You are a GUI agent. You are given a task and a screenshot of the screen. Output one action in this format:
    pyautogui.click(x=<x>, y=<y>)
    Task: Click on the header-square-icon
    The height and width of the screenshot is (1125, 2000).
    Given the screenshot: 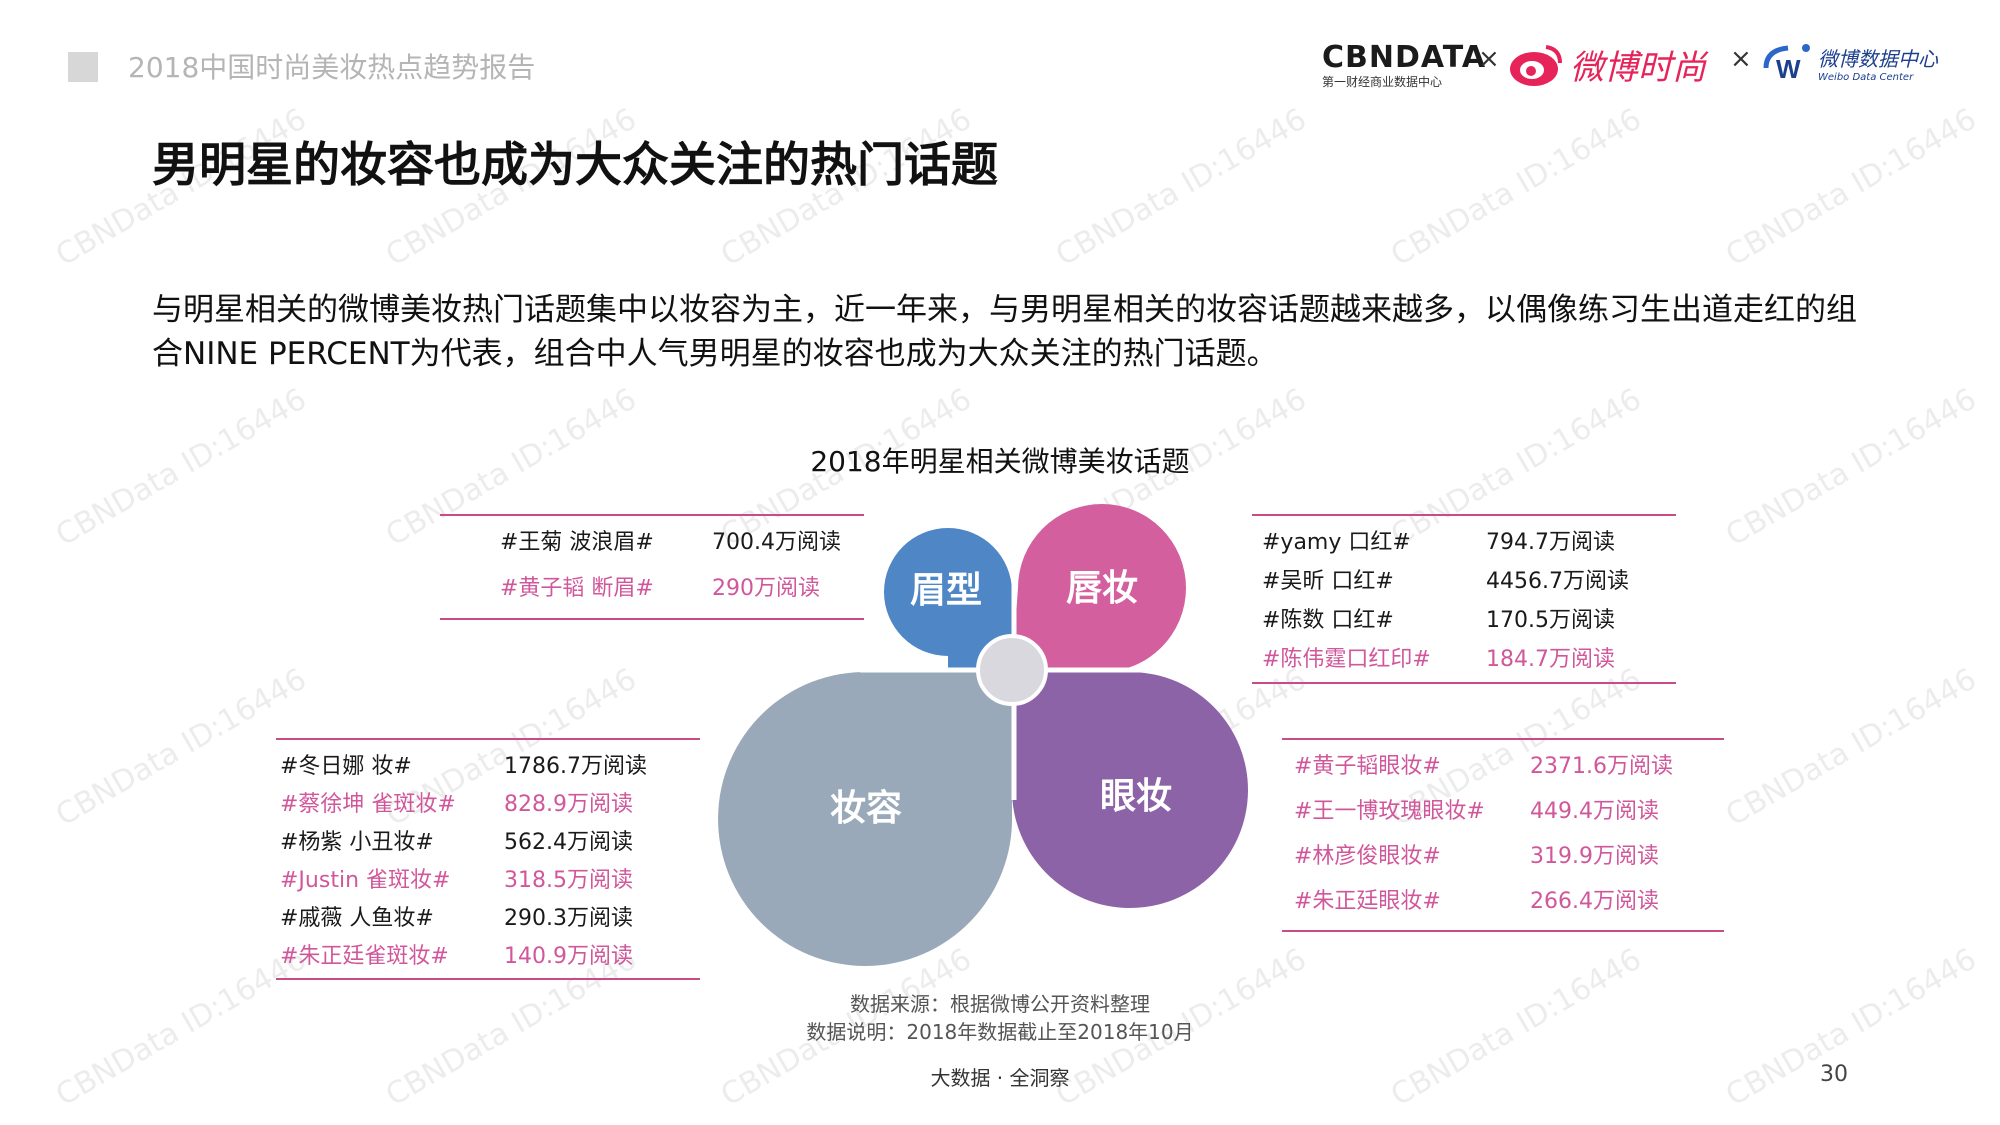 What is the action you would take?
    pyautogui.click(x=83, y=67)
    